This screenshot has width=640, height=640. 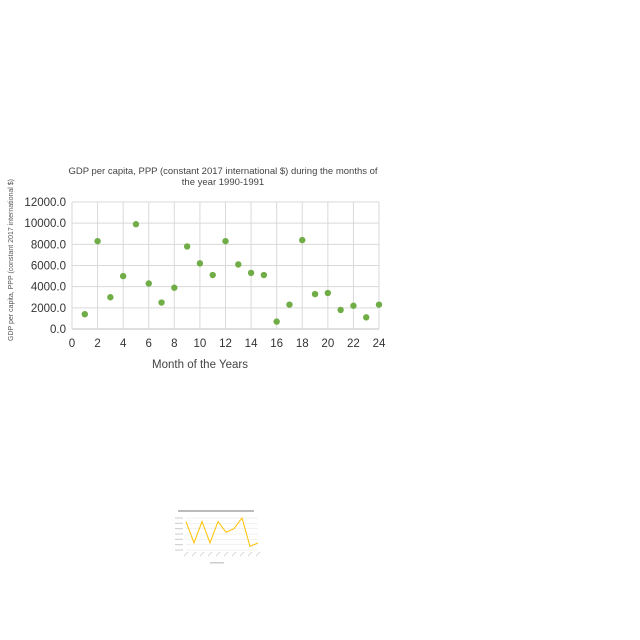 I want to click on x-tick-label: 20, so click(x=327, y=344).